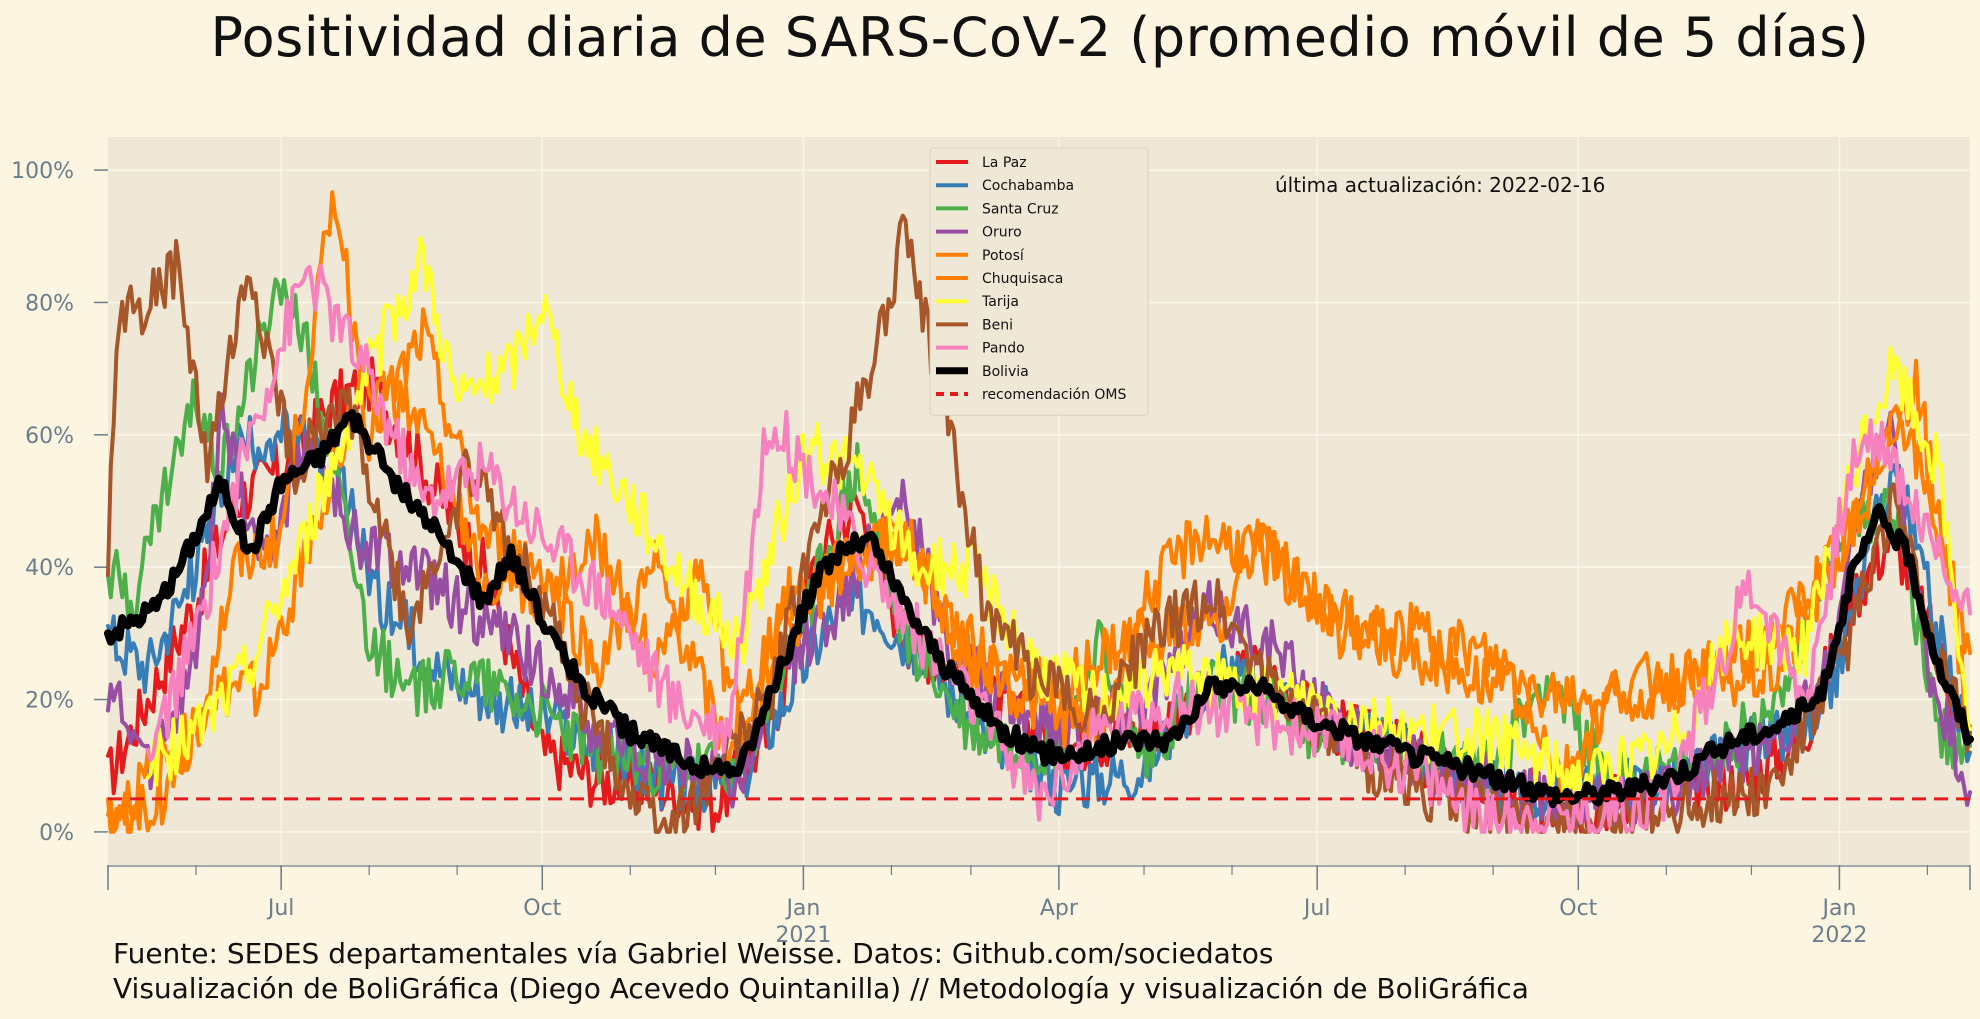 The image size is (1980, 1019). Describe the element at coordinates (1028, 186) in the screenshot. I see `legend-label: Cochabamba` at that location.